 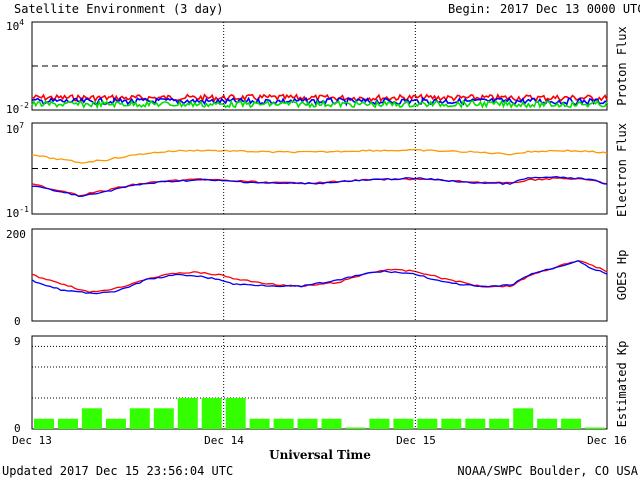 I want to click on electron-flux-ylabel: Electron Flux, so click(x=622, y=170).